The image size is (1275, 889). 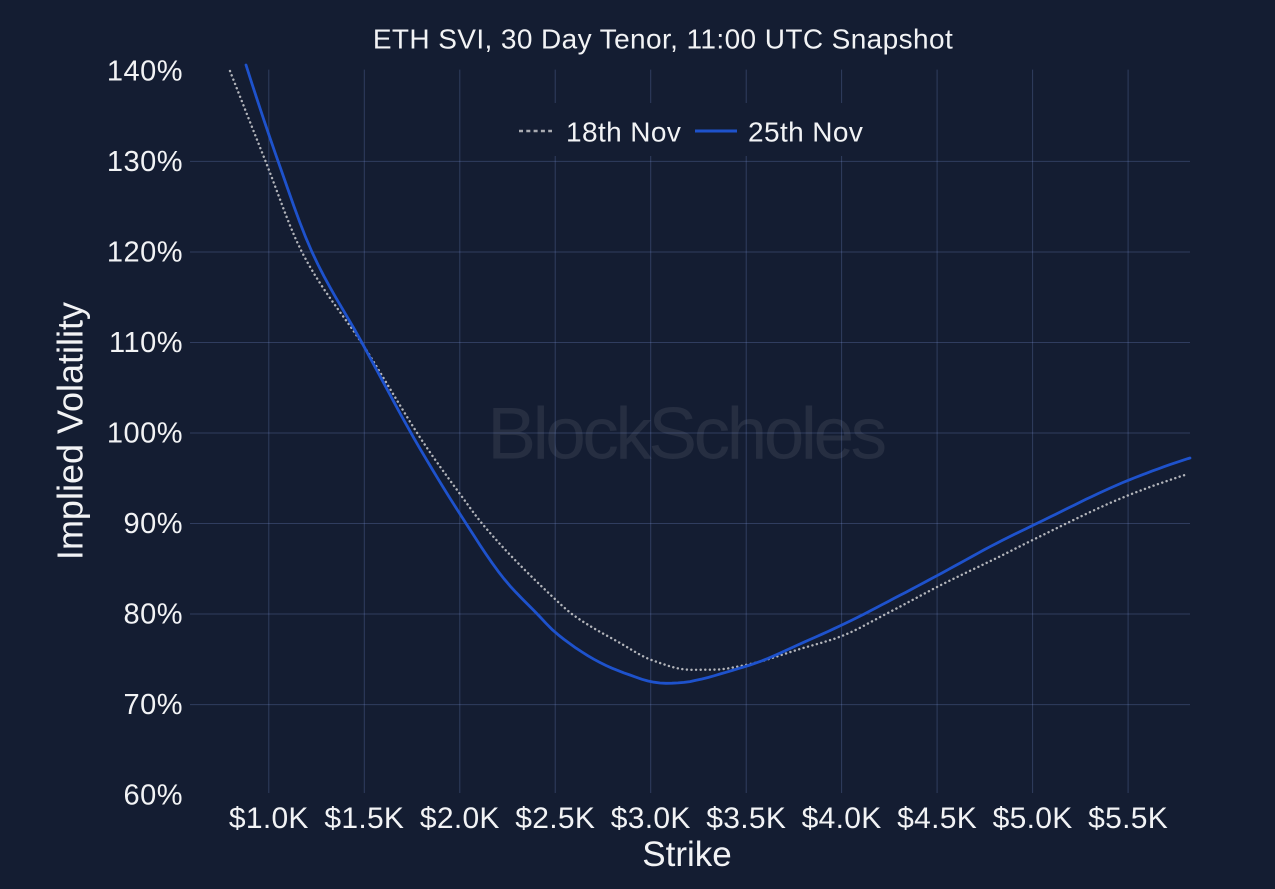 What do you see at coordinates (153, 705) in the screenshot?
I see `svg-text: 70%` at bounding box center [153, 705].